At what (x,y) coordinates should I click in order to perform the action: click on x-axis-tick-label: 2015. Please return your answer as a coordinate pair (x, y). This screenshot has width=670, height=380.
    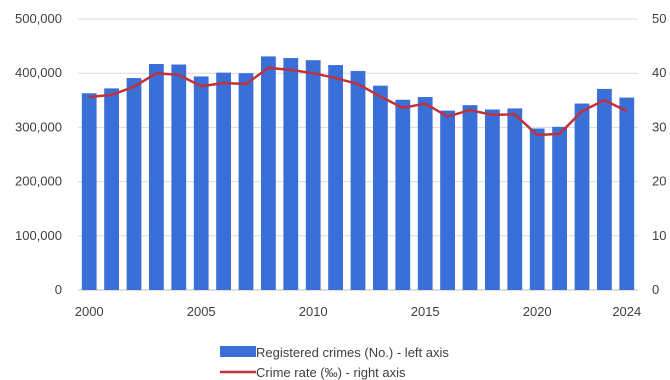
    Looking at the image, I should click on (425, 311).